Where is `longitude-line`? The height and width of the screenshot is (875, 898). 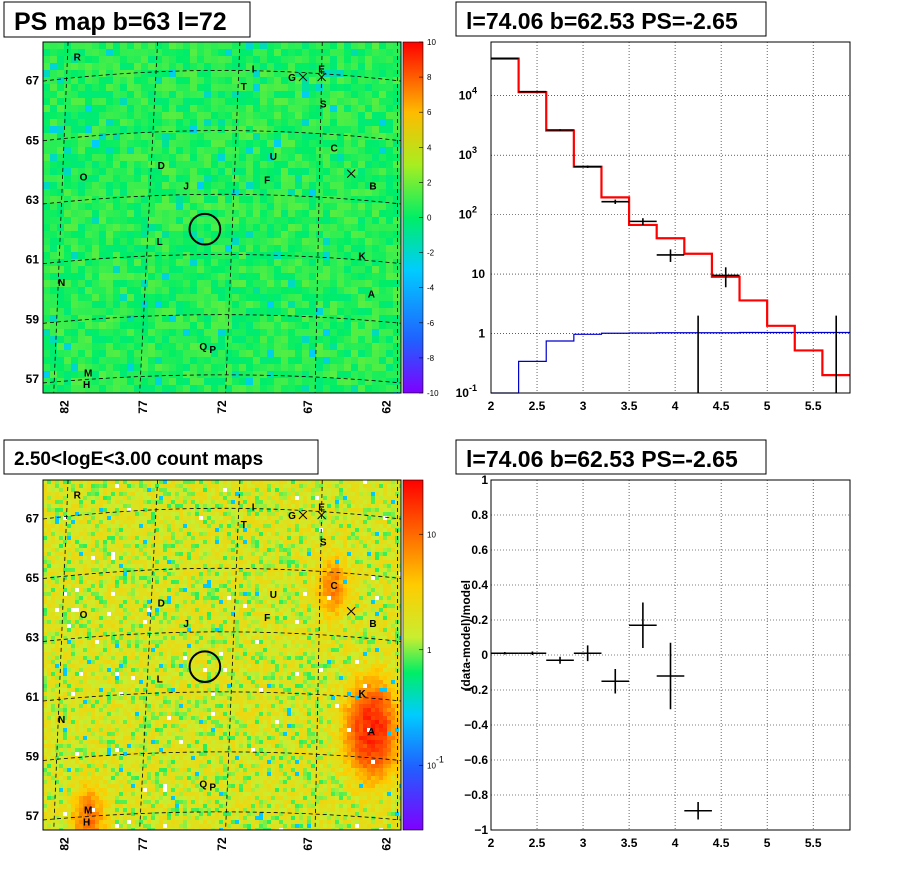 longitude-line is located at coordinates (61, 217).